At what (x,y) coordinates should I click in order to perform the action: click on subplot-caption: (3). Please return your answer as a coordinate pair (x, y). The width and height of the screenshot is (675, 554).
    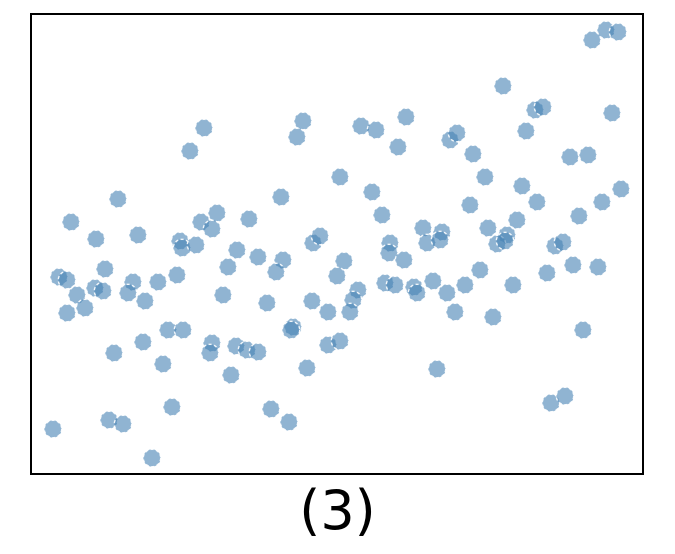
    Looking at the image, I should click on (337, 510).